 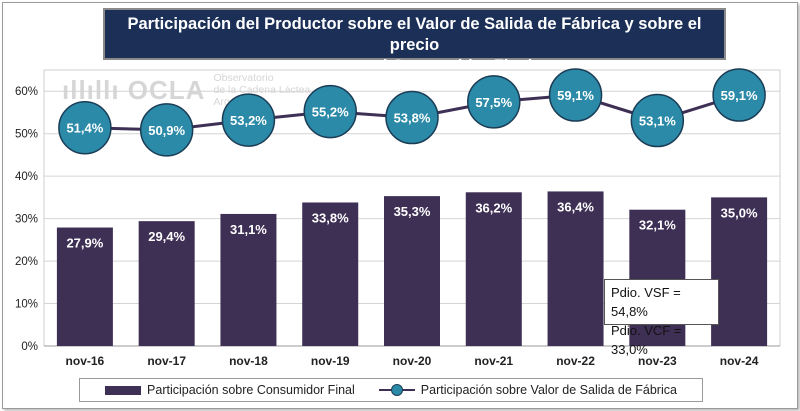 What do you see at coordinates (575, 361) in the screenshot?
I see `x-tick-label: nov-22` at bounding box center [575, 361].